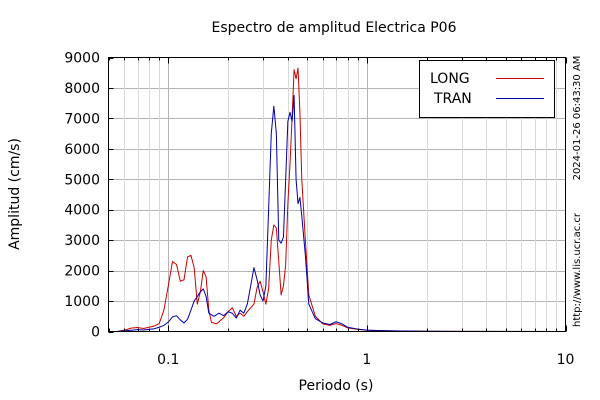 Image resolution: width=600 pixels, height=400 pixels. What do you see at coordinates (82, 180) in the screenshot?
I see `y-tick-label: 5000` at bounding box center [82, 180].